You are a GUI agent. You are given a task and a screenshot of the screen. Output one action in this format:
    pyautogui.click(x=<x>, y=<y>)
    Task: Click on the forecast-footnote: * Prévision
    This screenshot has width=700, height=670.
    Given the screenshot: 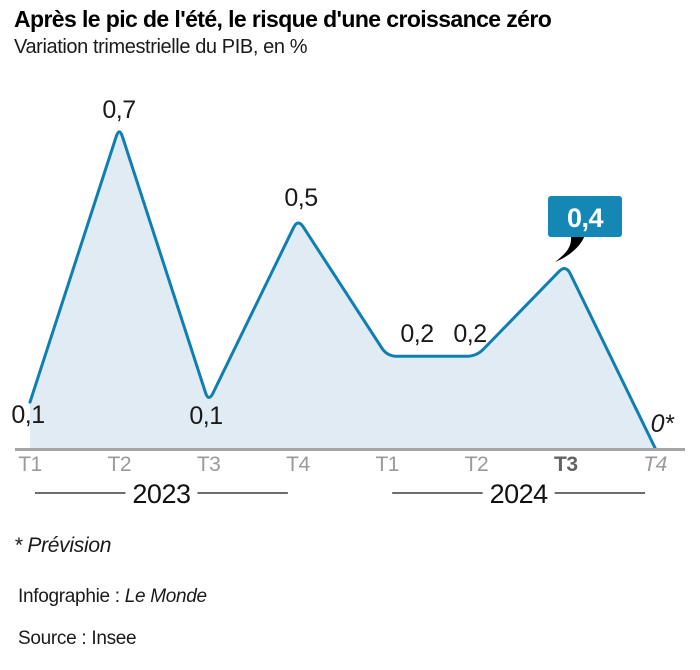 What is the action you would take?
    pyautogui.click(x=63, y=545)
    